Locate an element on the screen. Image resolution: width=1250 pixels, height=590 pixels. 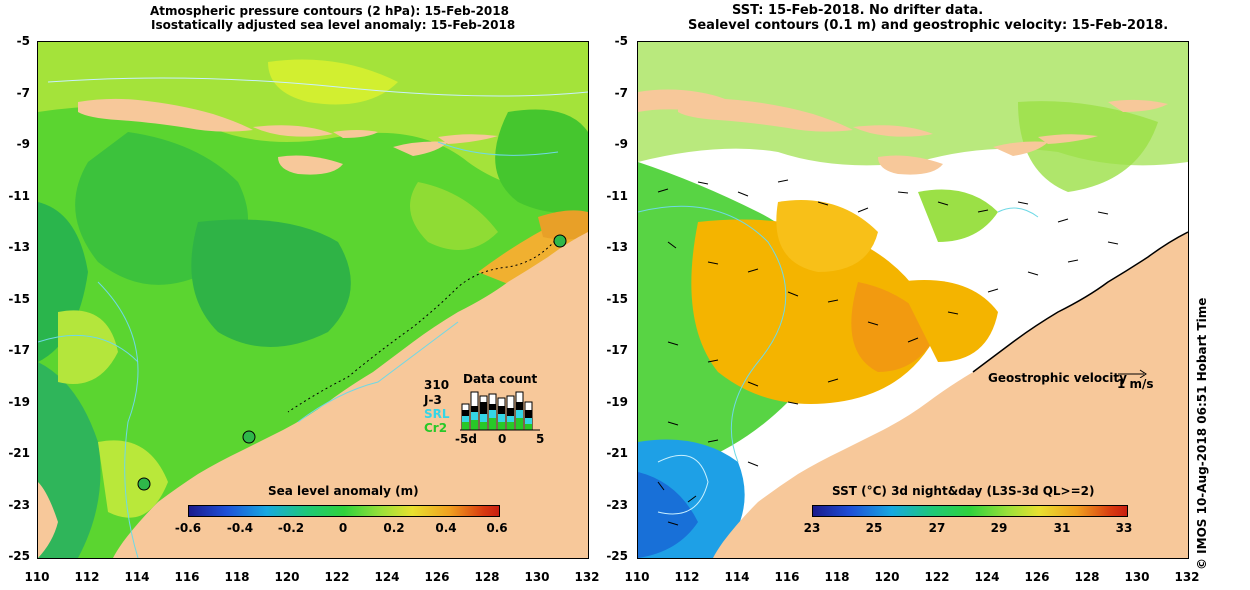
right-y-tick: -13 is located at coordinates (617, 247).